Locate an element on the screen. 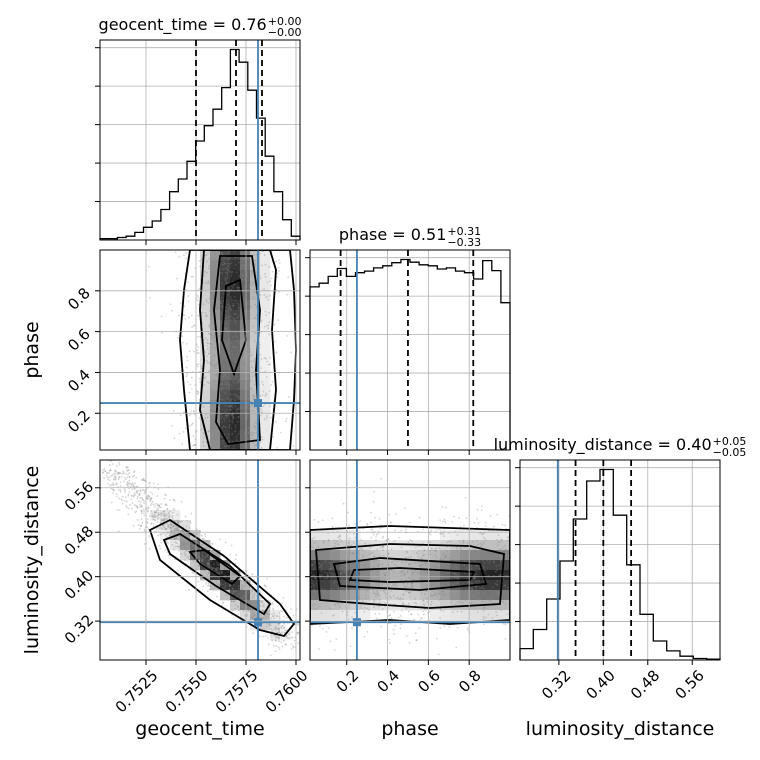 The width and height of the screenshot is (760, 760). contour-line is located at coordinates (410, 576).